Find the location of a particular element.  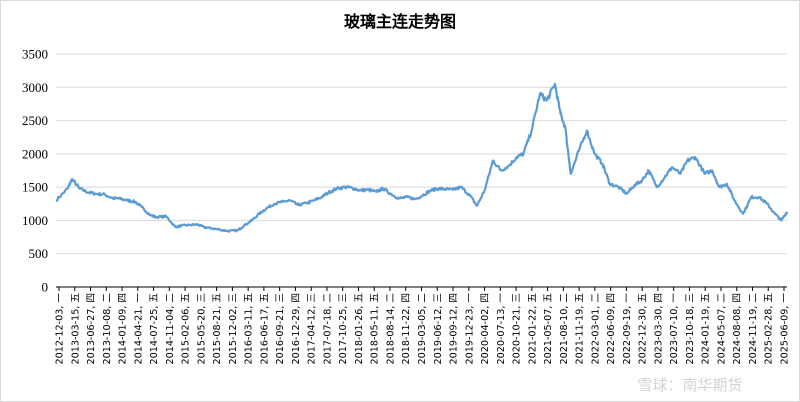

x-tick-label: 2018-01-26, 五 is located at coordinates (359, 329).